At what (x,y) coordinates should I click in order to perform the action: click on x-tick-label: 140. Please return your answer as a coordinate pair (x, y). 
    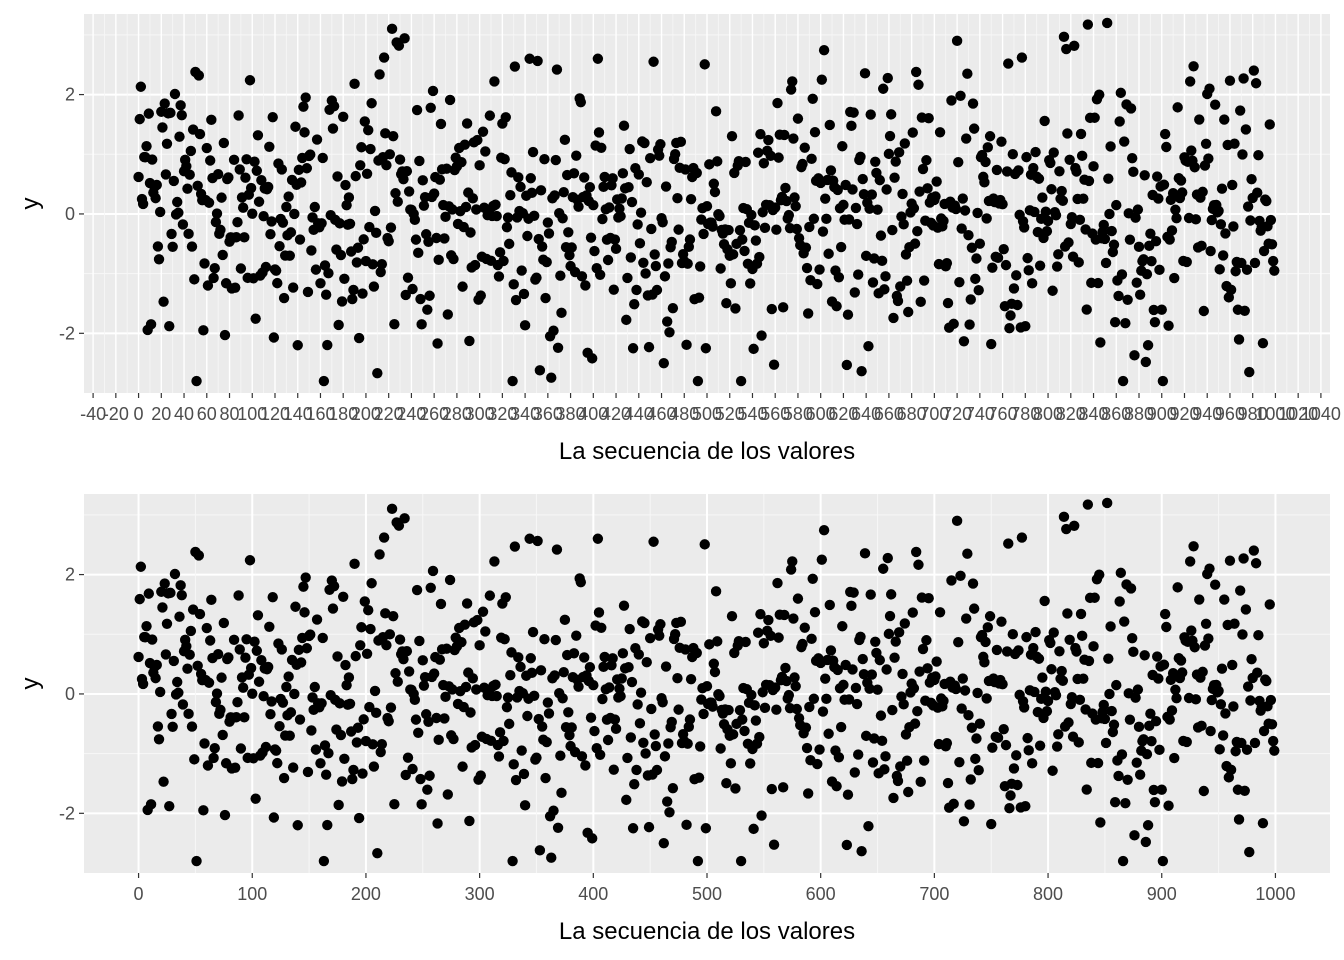
    Looking at the image, I should click on (298, 414).